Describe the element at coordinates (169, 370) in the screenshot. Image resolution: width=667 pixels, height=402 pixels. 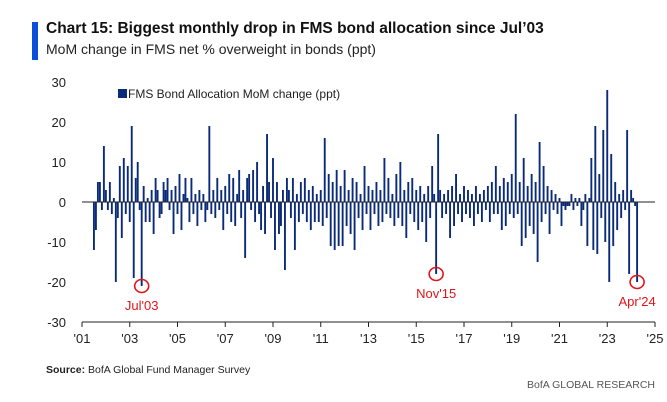
I see `source-text: BofA Global Fund Manager Survey` at that location.